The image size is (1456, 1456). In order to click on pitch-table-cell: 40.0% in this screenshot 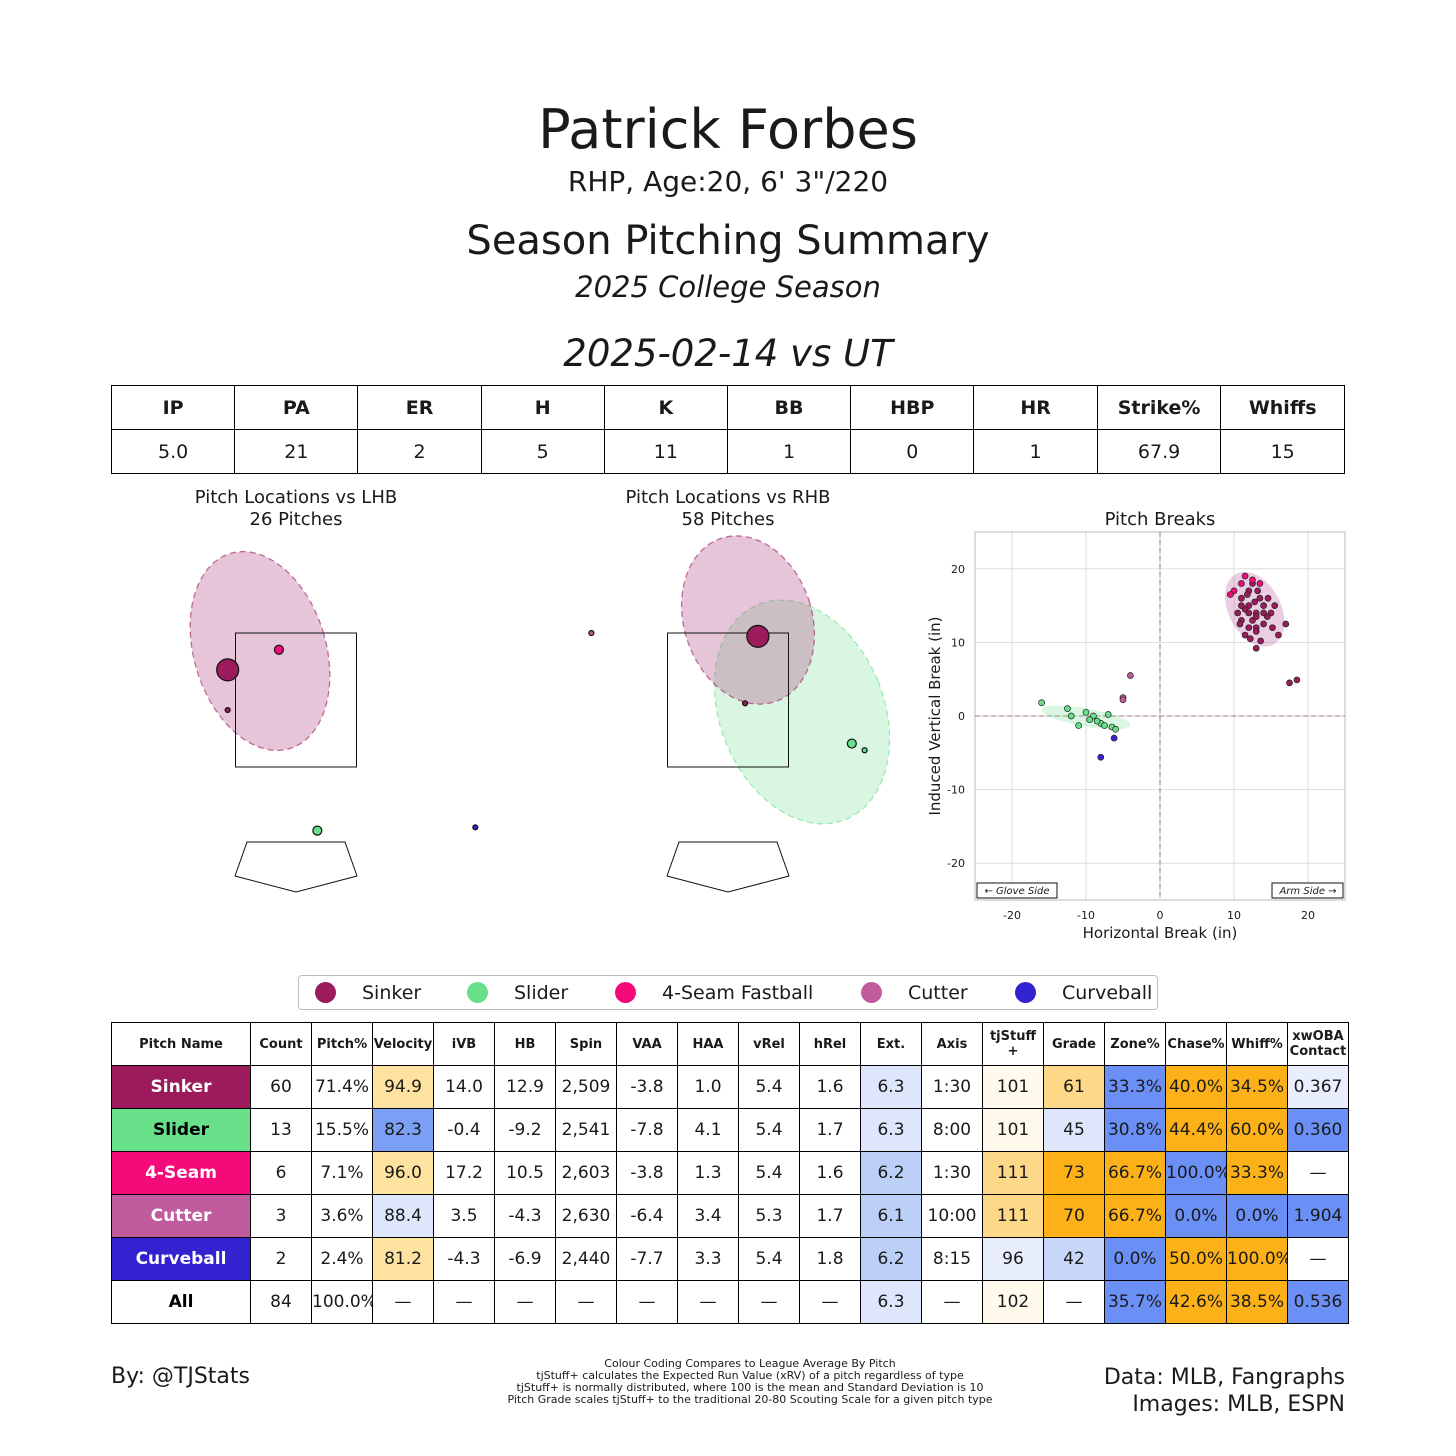, I will do `click(1196, 1087)`.